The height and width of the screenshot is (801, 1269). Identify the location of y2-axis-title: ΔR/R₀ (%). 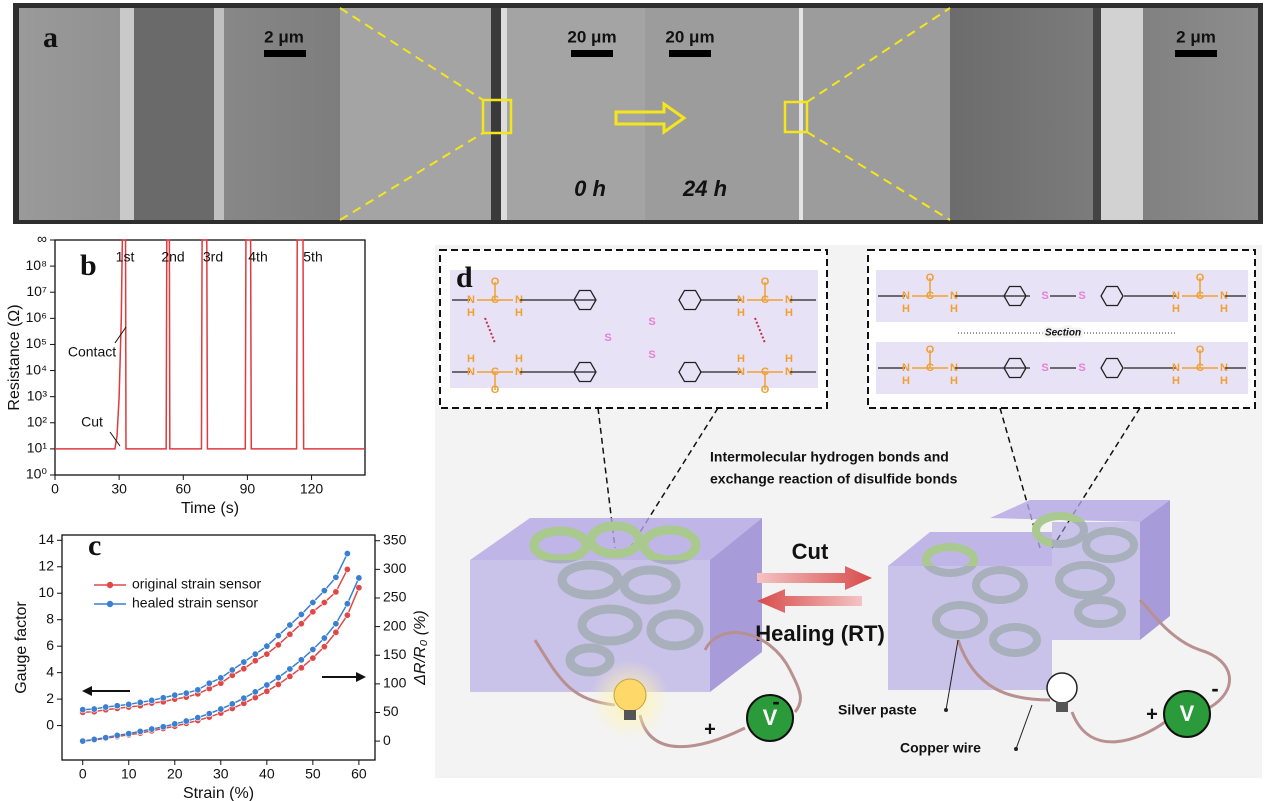
(420, 647).